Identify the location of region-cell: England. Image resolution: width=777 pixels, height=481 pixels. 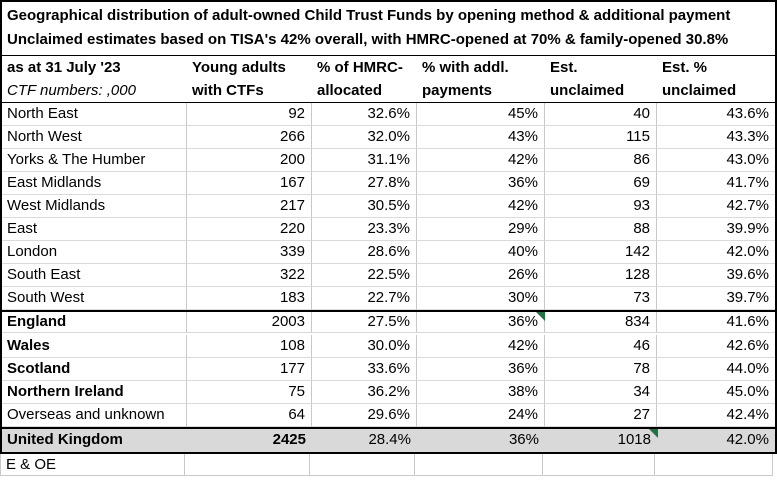
(94, 322).